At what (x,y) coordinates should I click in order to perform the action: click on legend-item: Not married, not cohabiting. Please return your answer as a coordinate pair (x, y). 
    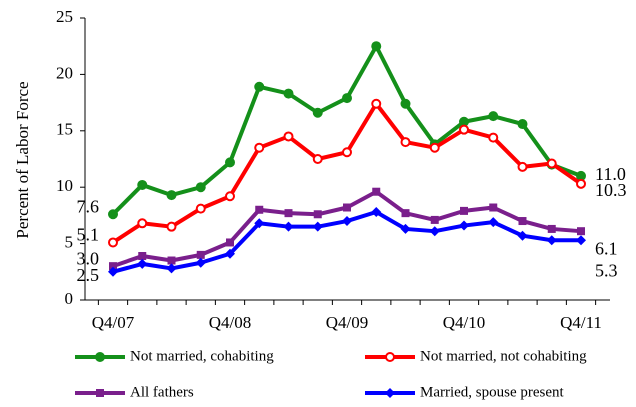
    Looking at the image, I should click on (476, 356).